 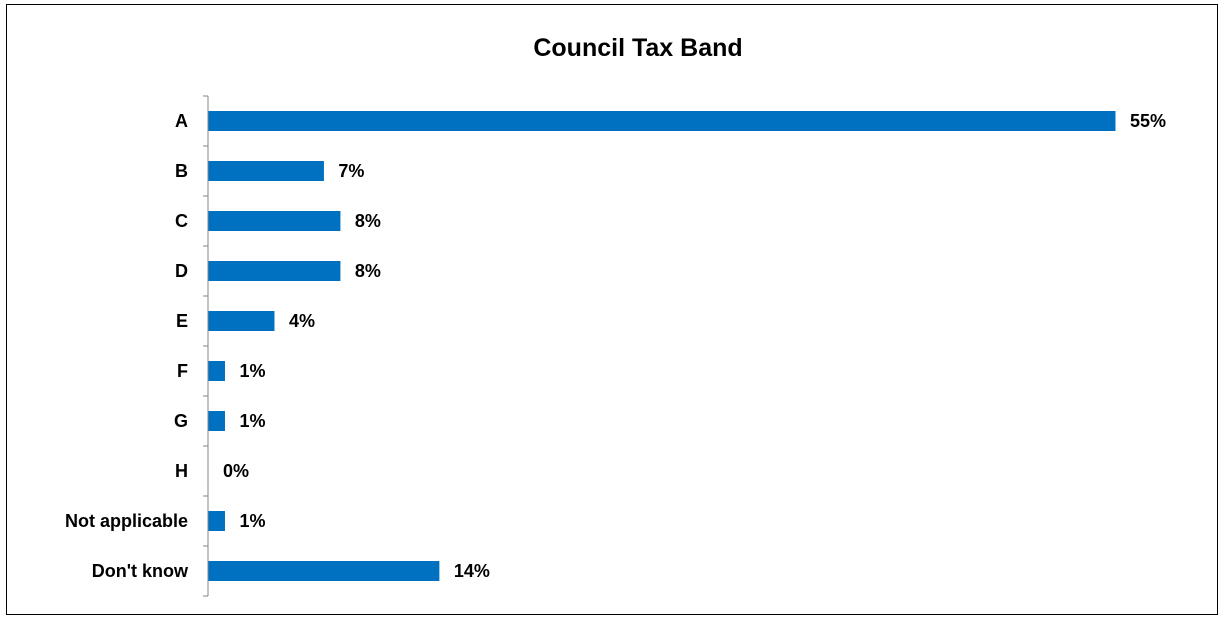 What do you see at coordinates (181, 171) in the screenshot?
I see `category-label: B` at bounding box center [181, 171].